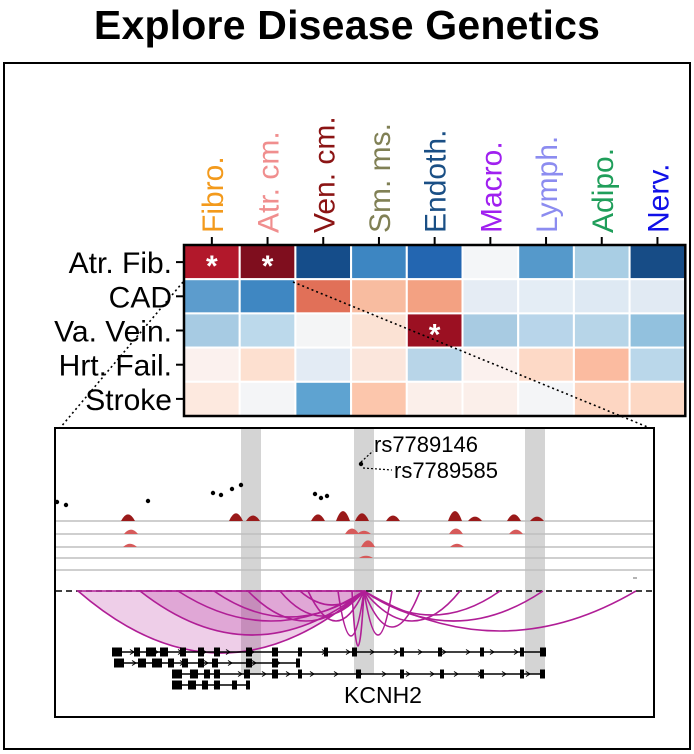 The image size is (694, 754). Describe the element at coordinates (347, 25) in the screenshot. I see `page-title: Explore Disease Genetics` at that location.